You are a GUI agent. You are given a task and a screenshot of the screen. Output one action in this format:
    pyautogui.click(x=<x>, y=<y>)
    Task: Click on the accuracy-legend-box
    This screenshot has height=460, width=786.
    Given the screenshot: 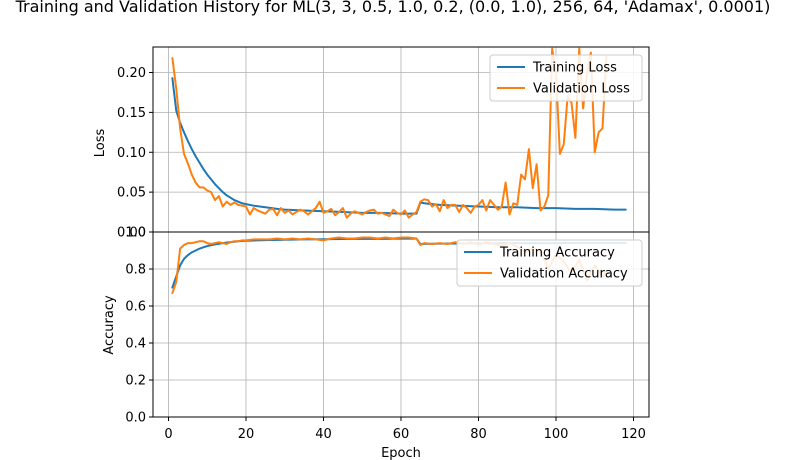 What is the action you would take?
    pyautogui.click(x=549, y=263)
    